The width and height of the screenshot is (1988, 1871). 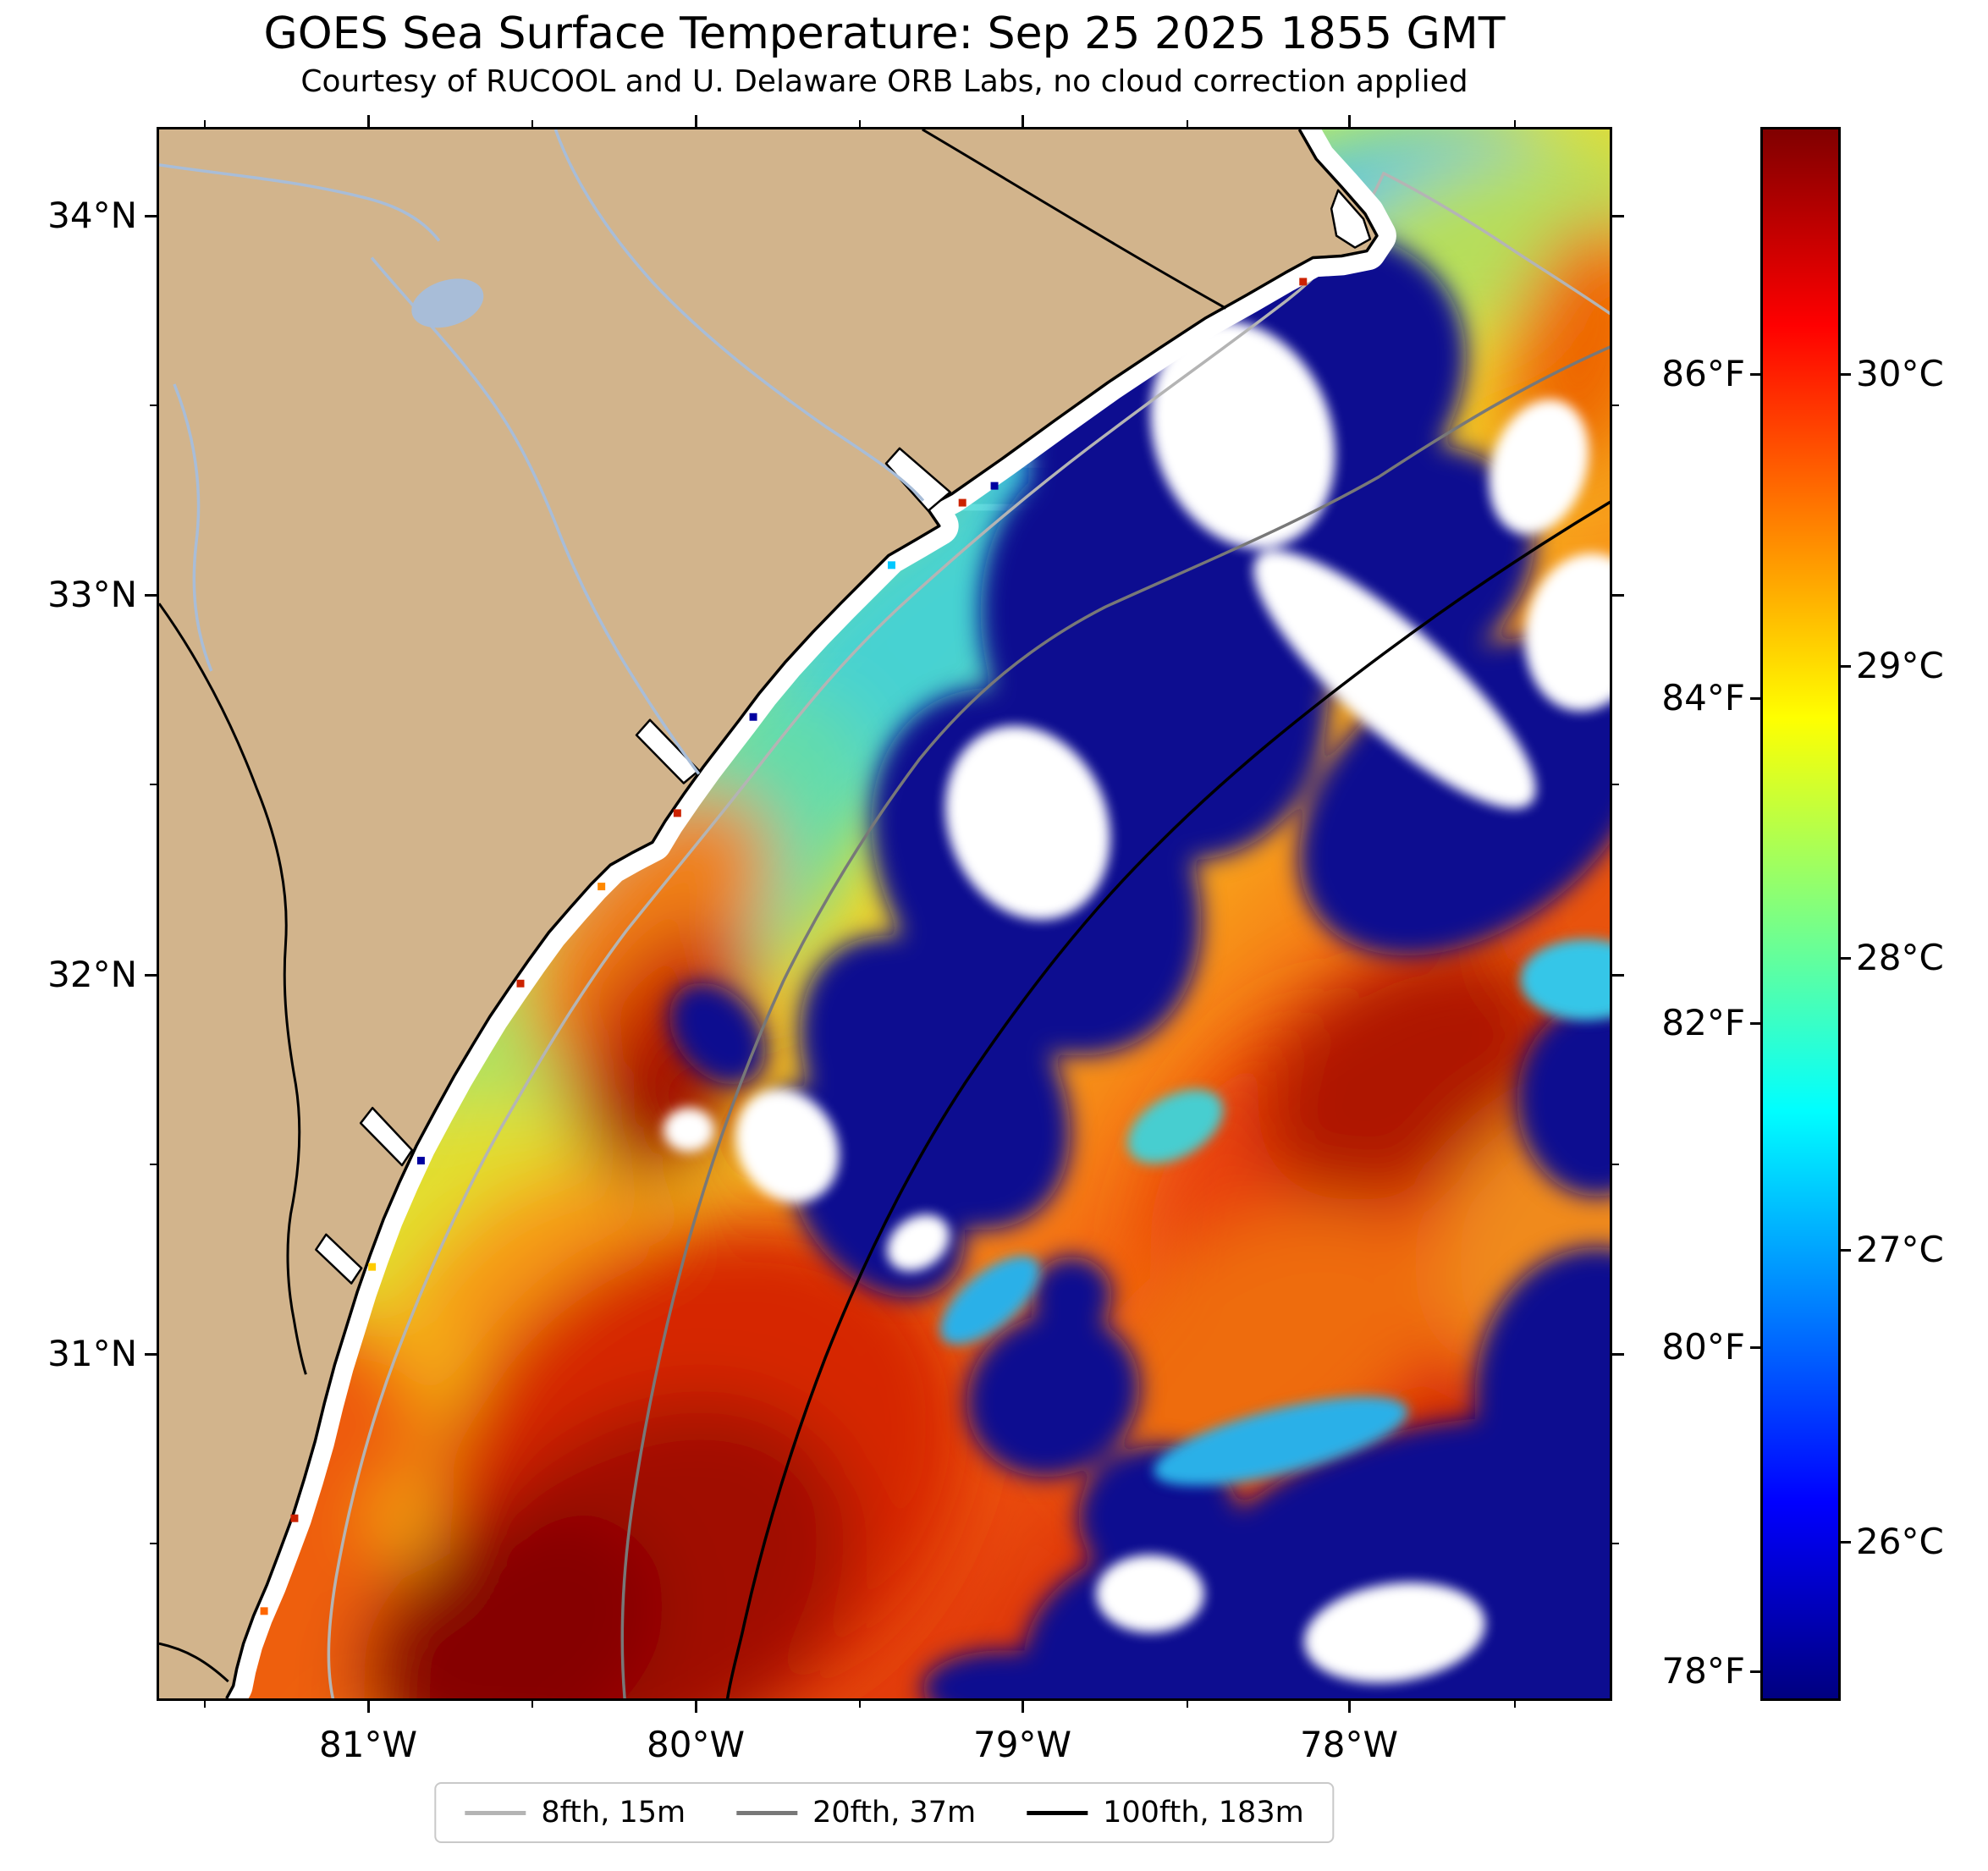 What do you see at coordinates (1900, 1249) in the screenshot?
I see `colorbar-c-label: 27°C` at bounding box center [1900, 1249].